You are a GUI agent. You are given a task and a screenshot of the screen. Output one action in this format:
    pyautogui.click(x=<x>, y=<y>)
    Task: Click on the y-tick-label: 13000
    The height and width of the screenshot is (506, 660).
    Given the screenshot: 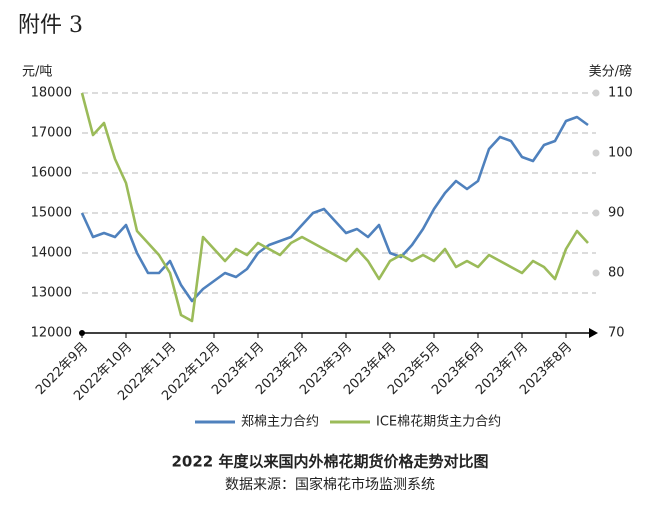 What is the action you would take?
    pyautogui.click(x=51, y=293)
    